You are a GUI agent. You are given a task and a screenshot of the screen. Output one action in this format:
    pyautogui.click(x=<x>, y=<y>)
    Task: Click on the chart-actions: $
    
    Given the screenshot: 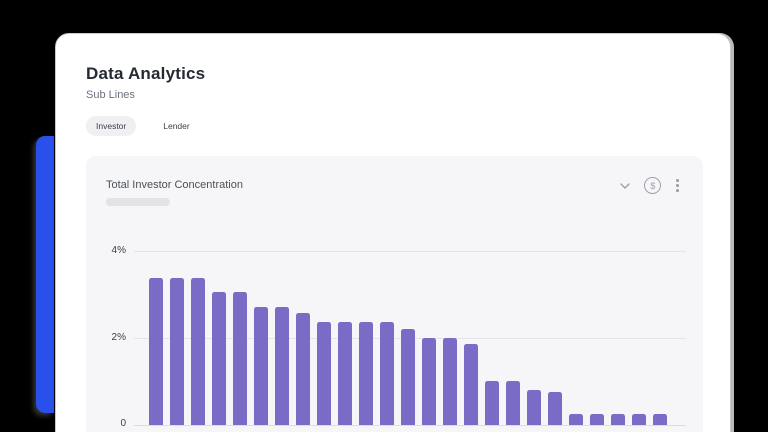 What is the action you would take?
    pyautogui.click(x=650, y=185)
    